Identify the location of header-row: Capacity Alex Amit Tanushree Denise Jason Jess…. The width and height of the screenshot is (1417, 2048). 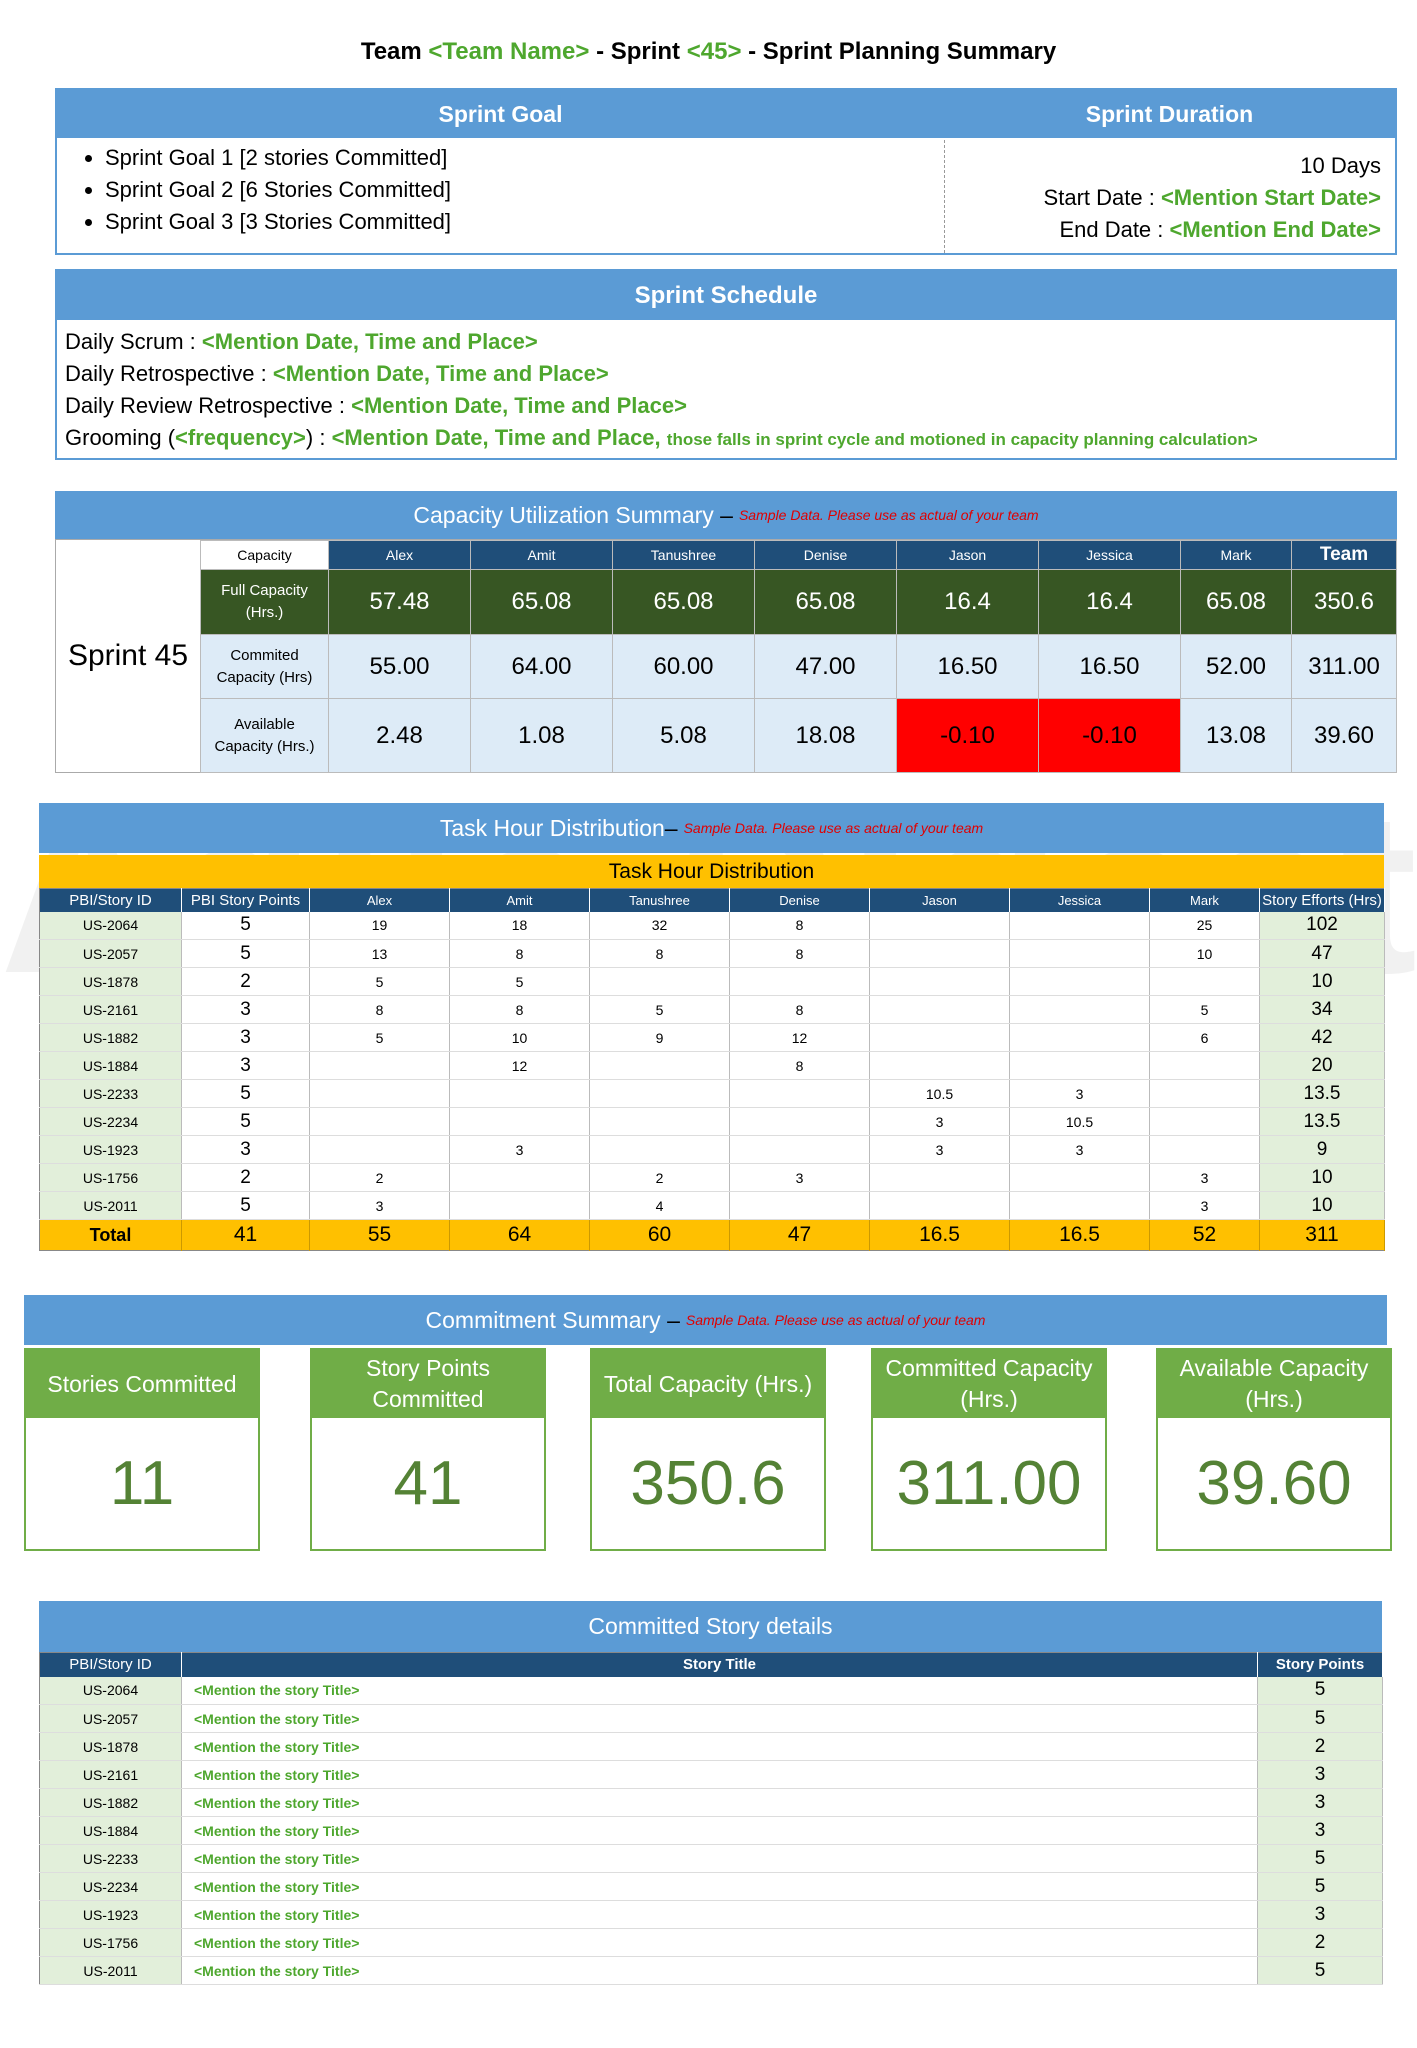
(798, 555).